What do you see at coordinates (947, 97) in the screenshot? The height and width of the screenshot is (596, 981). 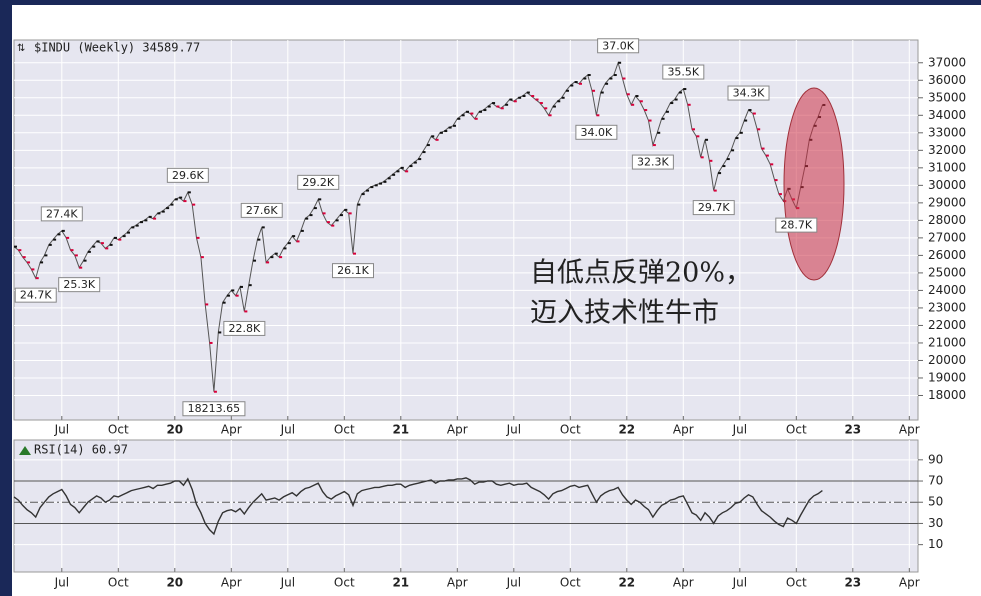 I see `y-tick-label: 35000` at bounding box center [947, 97].